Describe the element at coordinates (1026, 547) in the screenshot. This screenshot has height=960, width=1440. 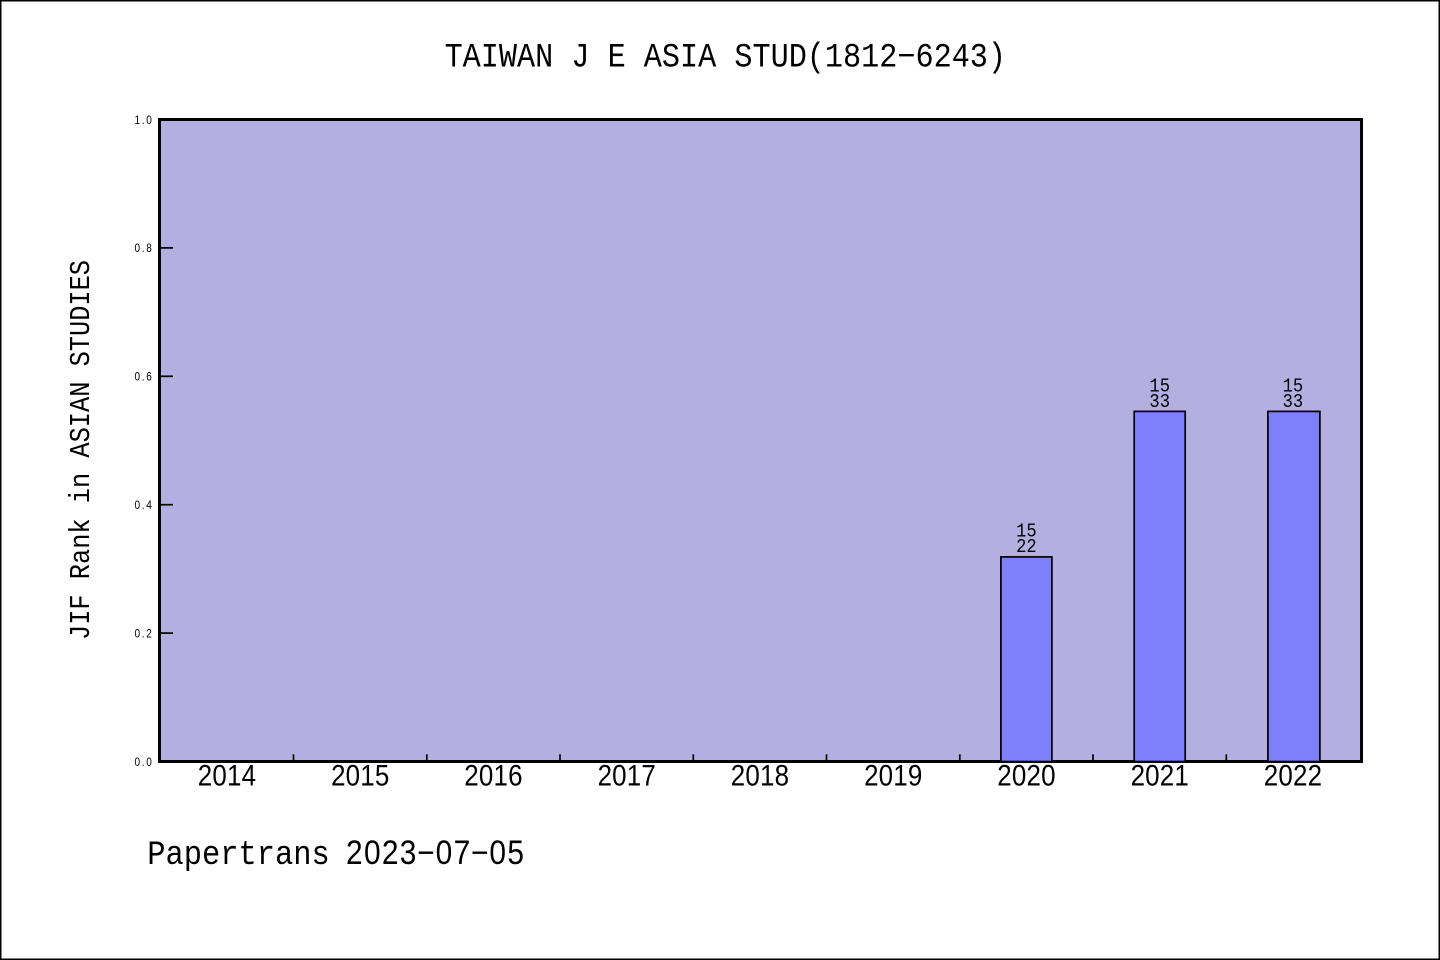
I see `svg-text: 22` at that location.